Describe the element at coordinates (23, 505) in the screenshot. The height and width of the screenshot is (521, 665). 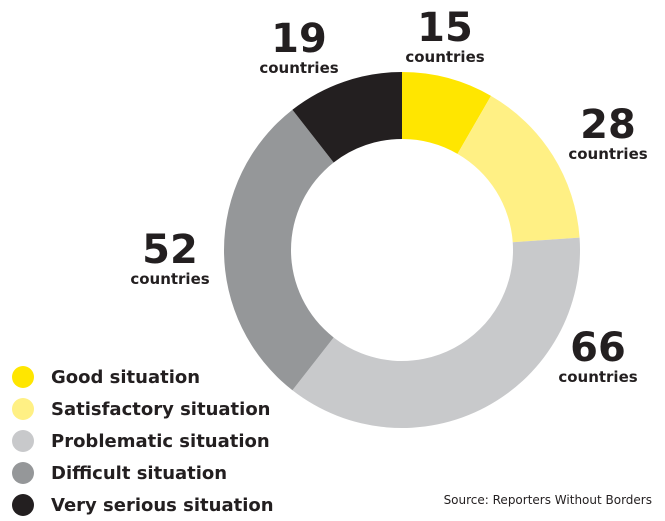
I see `legend-swatch-very-serious` at that location.